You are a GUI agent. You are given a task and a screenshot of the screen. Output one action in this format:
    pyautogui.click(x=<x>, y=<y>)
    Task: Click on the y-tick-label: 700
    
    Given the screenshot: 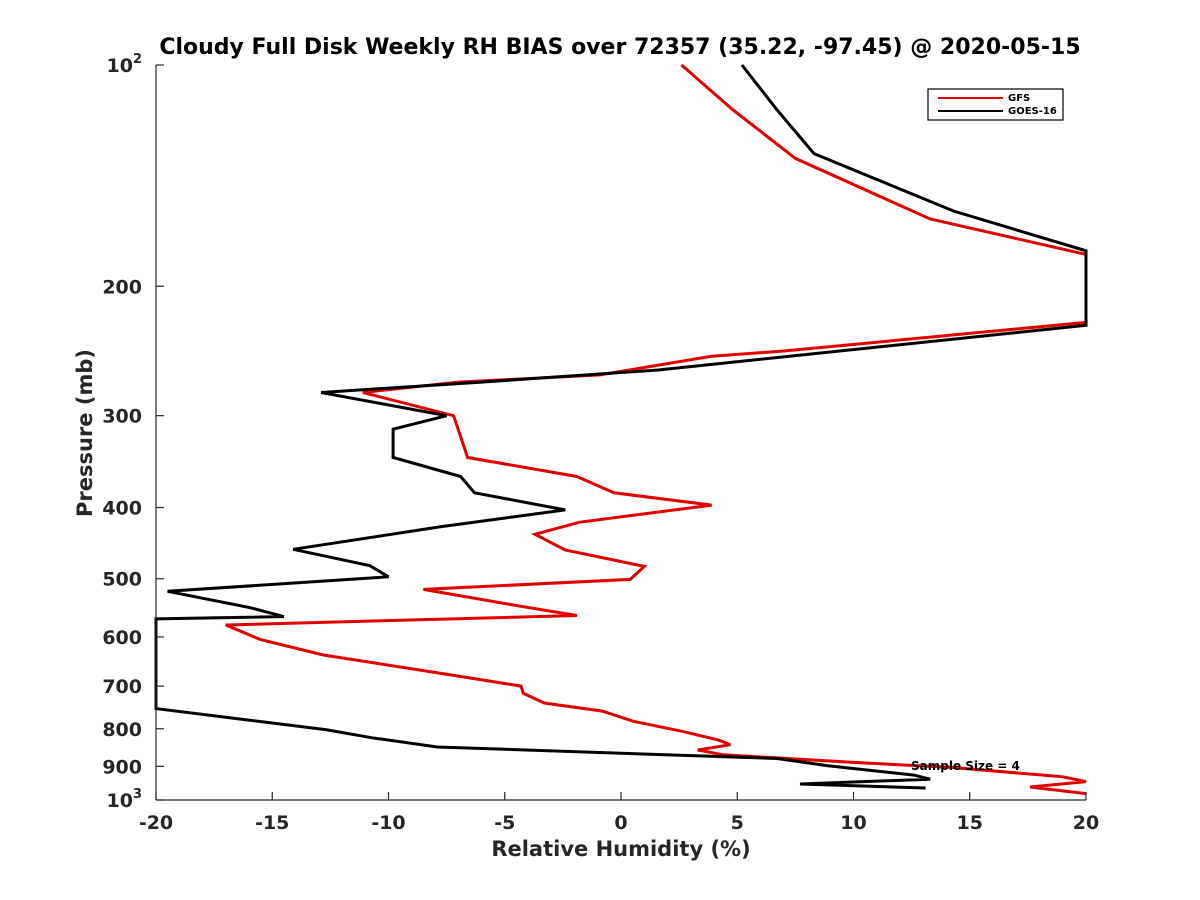 What is the action you would take?
    pyautogui.click(x=122, y=687)
    